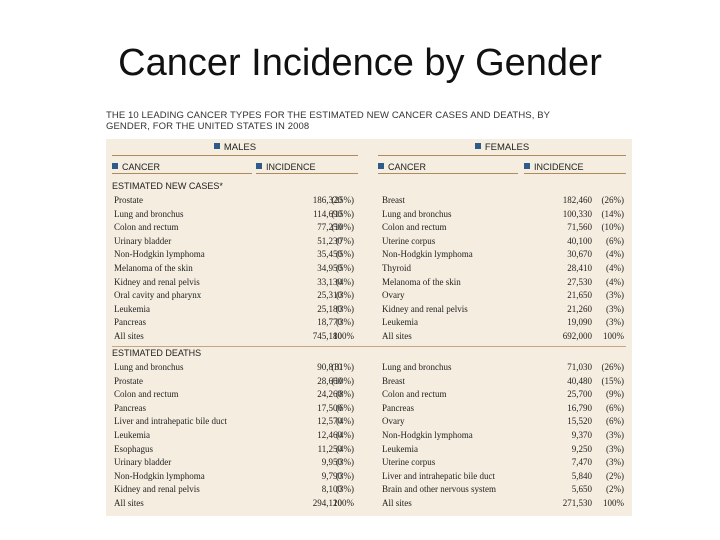 The height and width of the screenshot is (540, 720). I want to click on male-case-count: 24,260, so click(329, 394).